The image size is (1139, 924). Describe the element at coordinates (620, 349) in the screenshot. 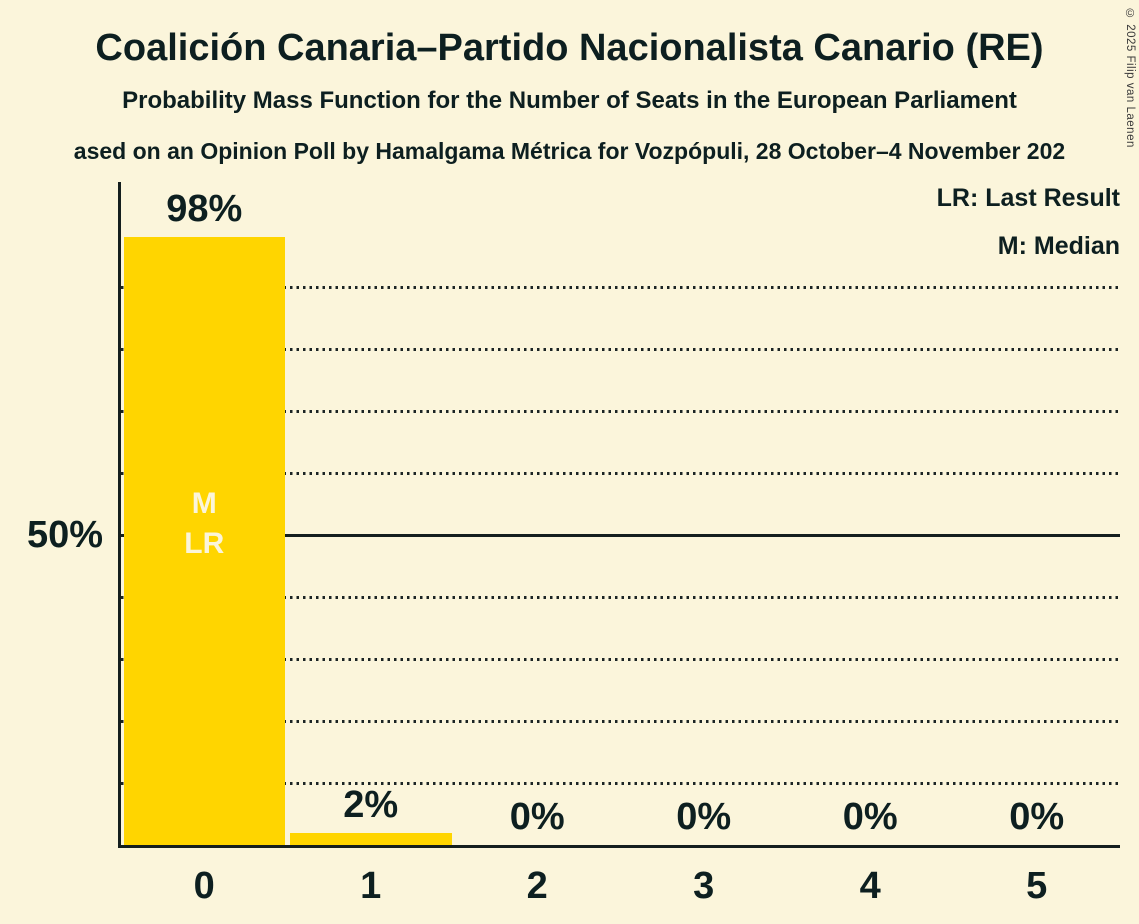

I see `gridline-dotted-80pct` at that location.